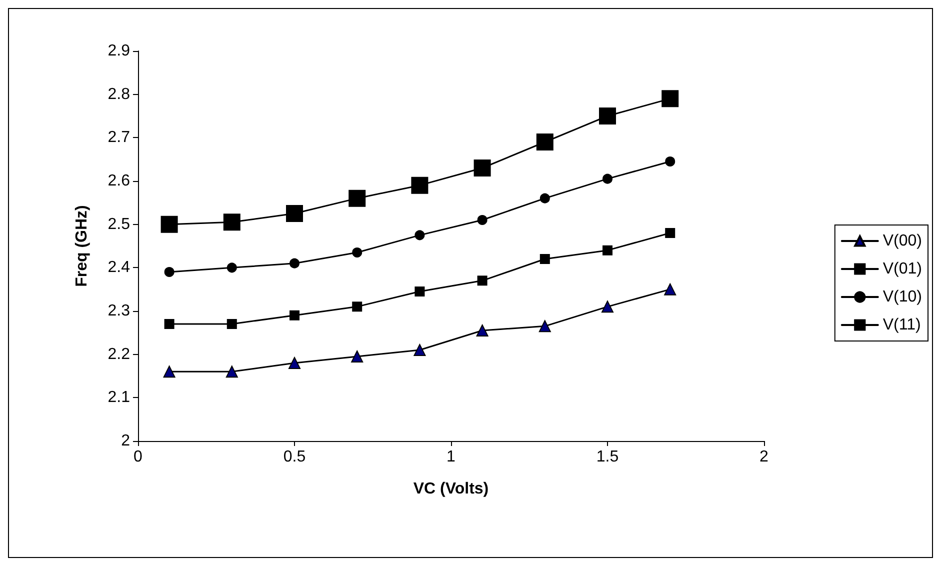  What do you see at coordinates (119, 397) in the screenshot?
I see `y-tick-label: 2.1` at bounding box center [119, 397].